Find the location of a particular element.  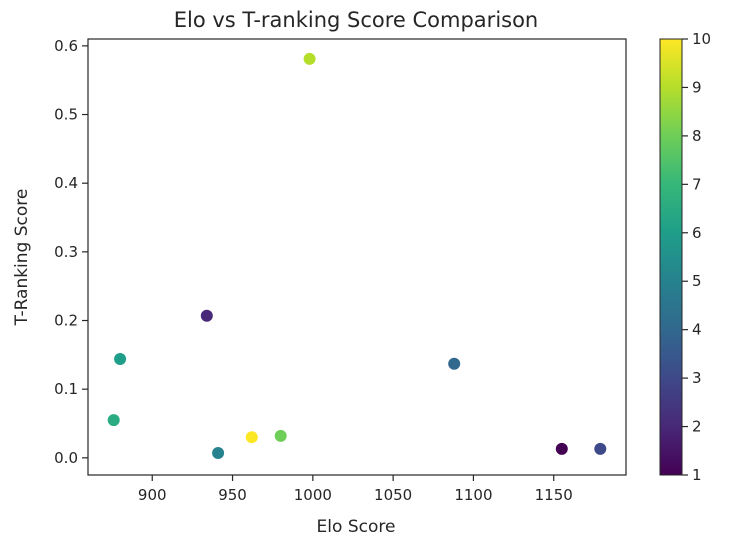

colorbar-tick-label: 6 is located at coordinates (697, 233).